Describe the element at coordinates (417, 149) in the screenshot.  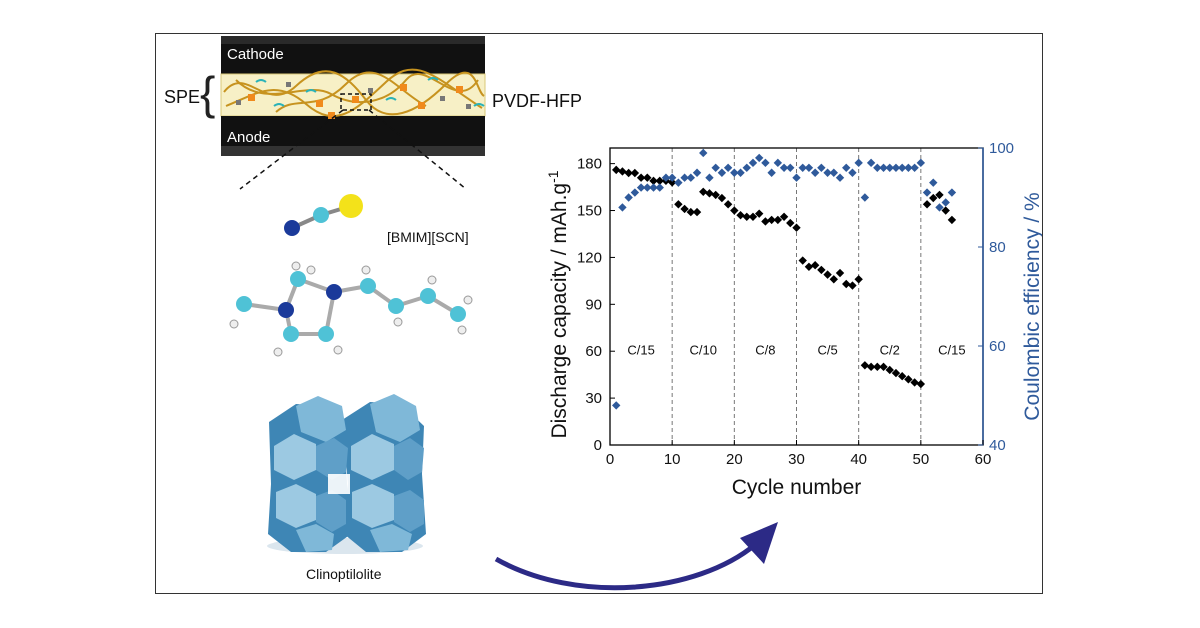
I see `zoom-line-right` at that location.